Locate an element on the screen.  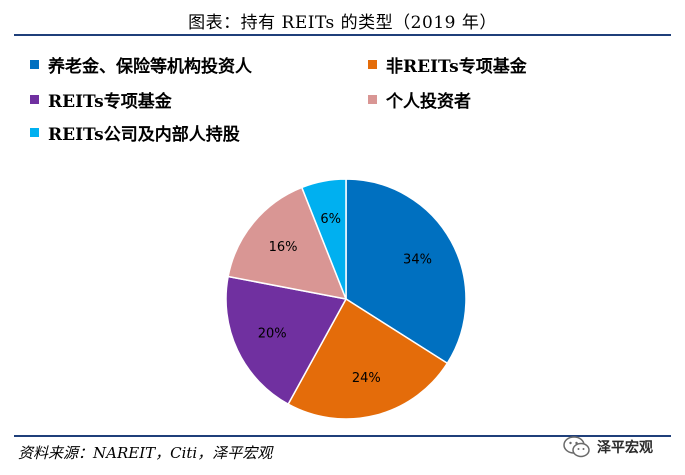
slice-value-label: 6% is located at coordinates (330, 219).